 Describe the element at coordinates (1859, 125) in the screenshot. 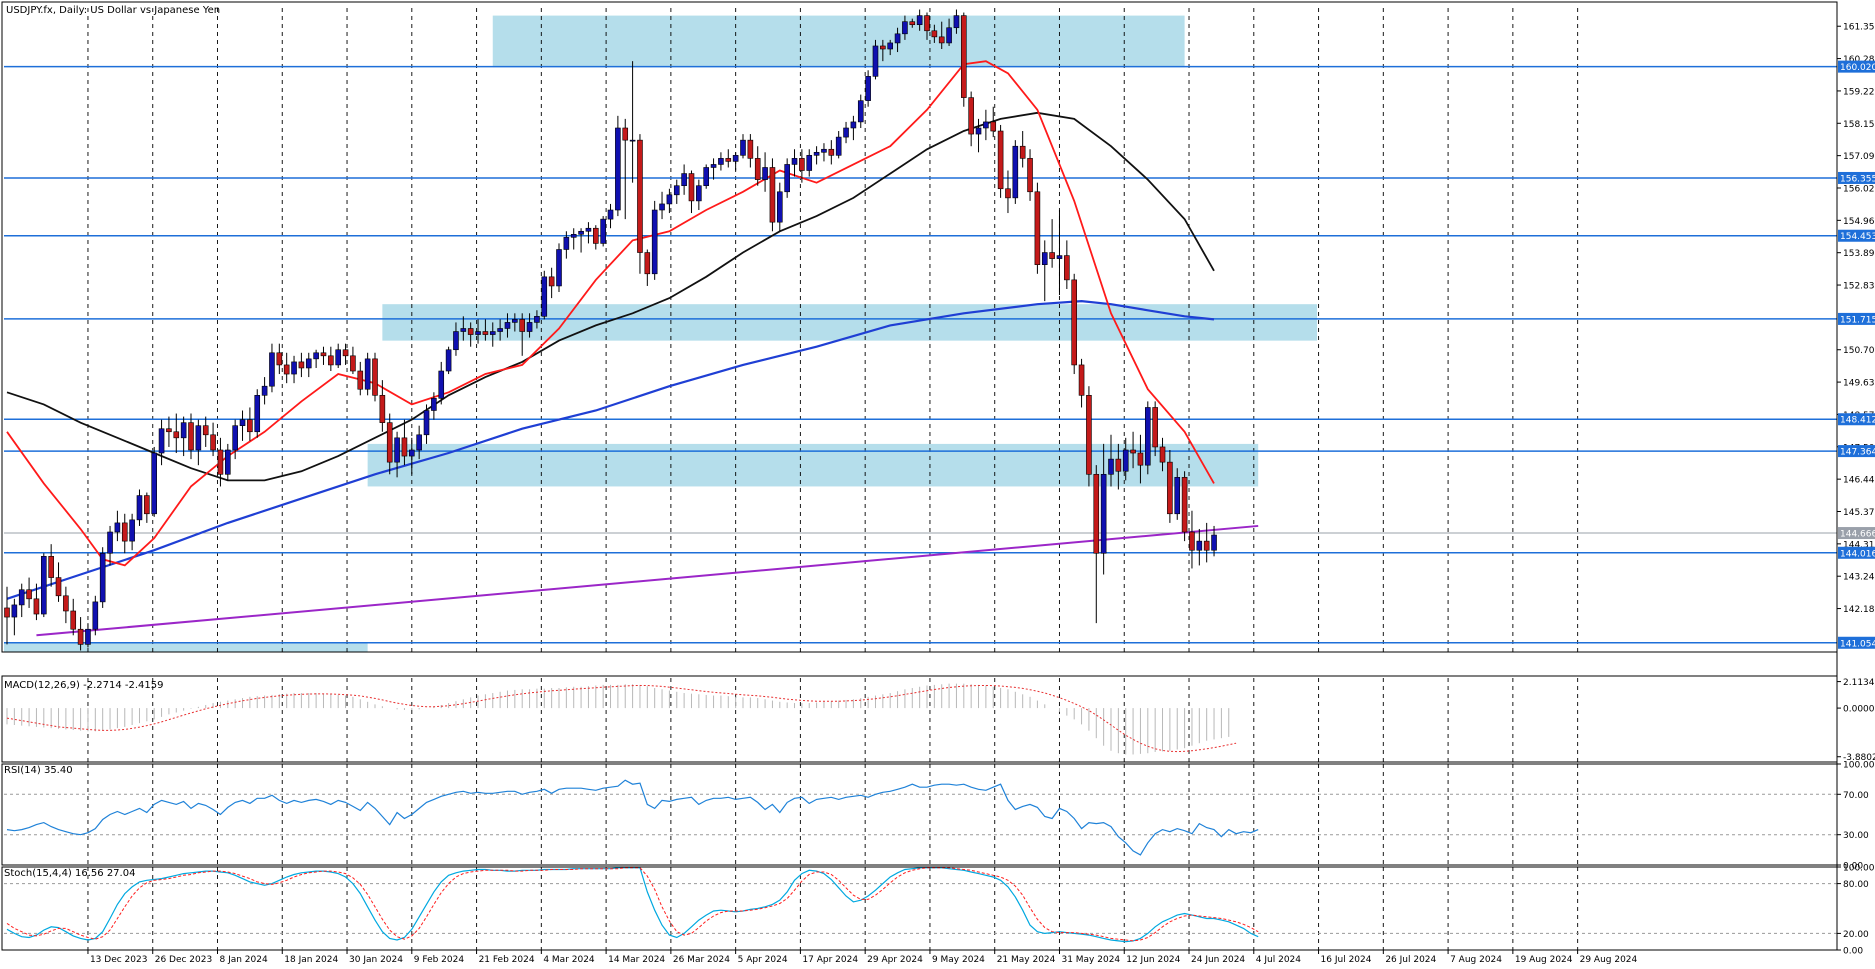

I see `y-tick-label: 158.155` at that location.